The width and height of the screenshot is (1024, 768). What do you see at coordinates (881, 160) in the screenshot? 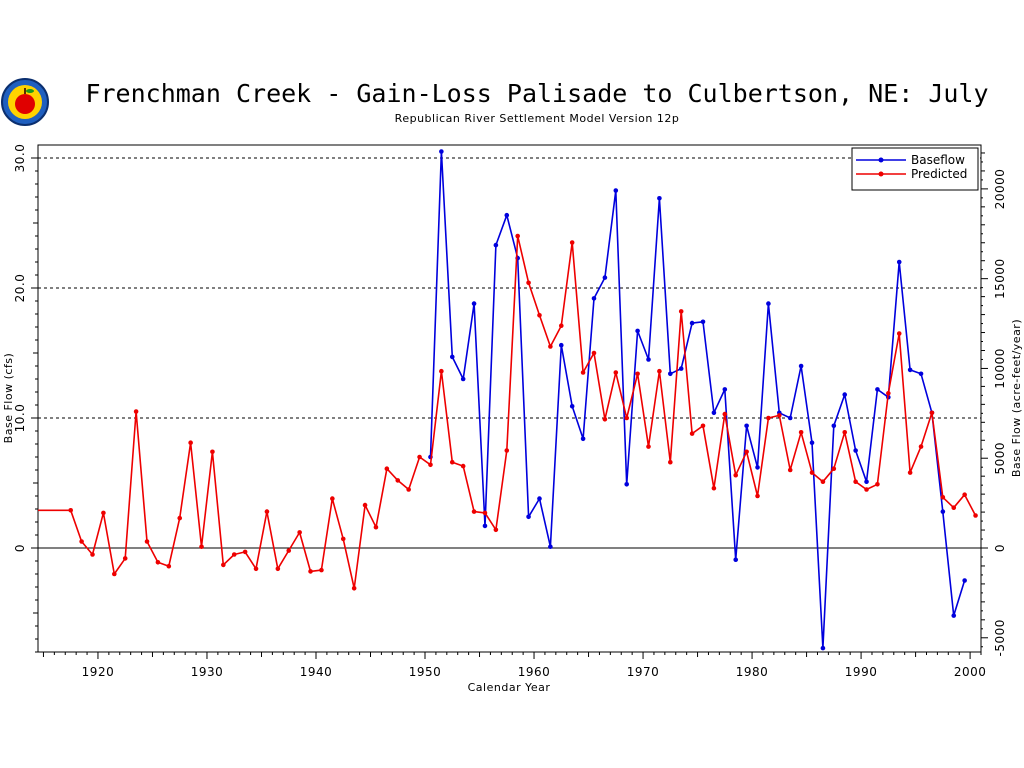
I see `legend-marker-baseflow` at bounding box center [881, 160].